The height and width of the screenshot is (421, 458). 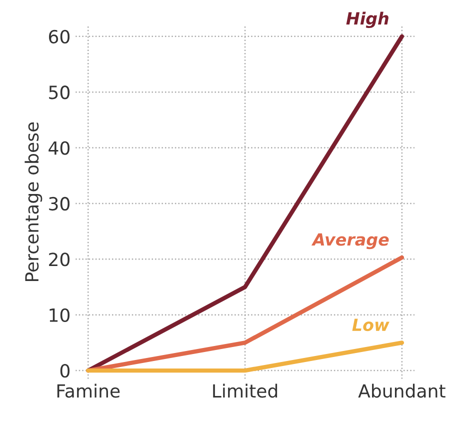 What do you see at coordinates (350, 241) in the screenshot?
I see `series-label: Average` at bounding box center [350, 241].